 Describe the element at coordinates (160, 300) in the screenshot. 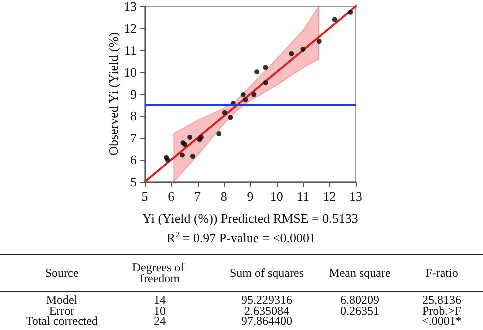

I see `text: 14` at that location.